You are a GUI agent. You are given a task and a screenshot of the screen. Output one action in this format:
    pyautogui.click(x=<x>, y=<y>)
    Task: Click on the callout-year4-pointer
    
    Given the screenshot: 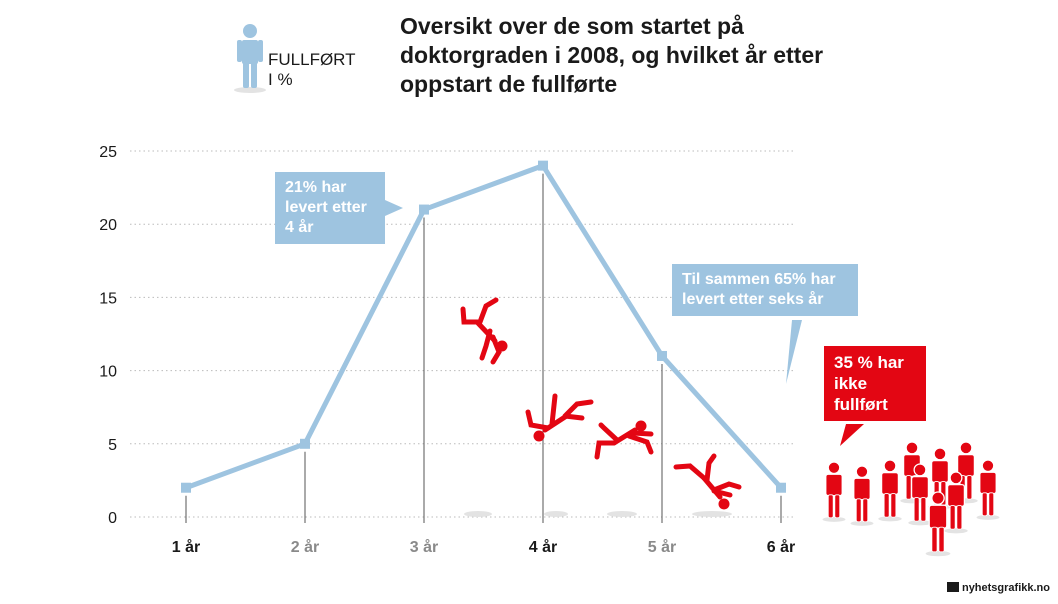 What is the action you would take?
    pyautogui.click(x=394, y=208)
    